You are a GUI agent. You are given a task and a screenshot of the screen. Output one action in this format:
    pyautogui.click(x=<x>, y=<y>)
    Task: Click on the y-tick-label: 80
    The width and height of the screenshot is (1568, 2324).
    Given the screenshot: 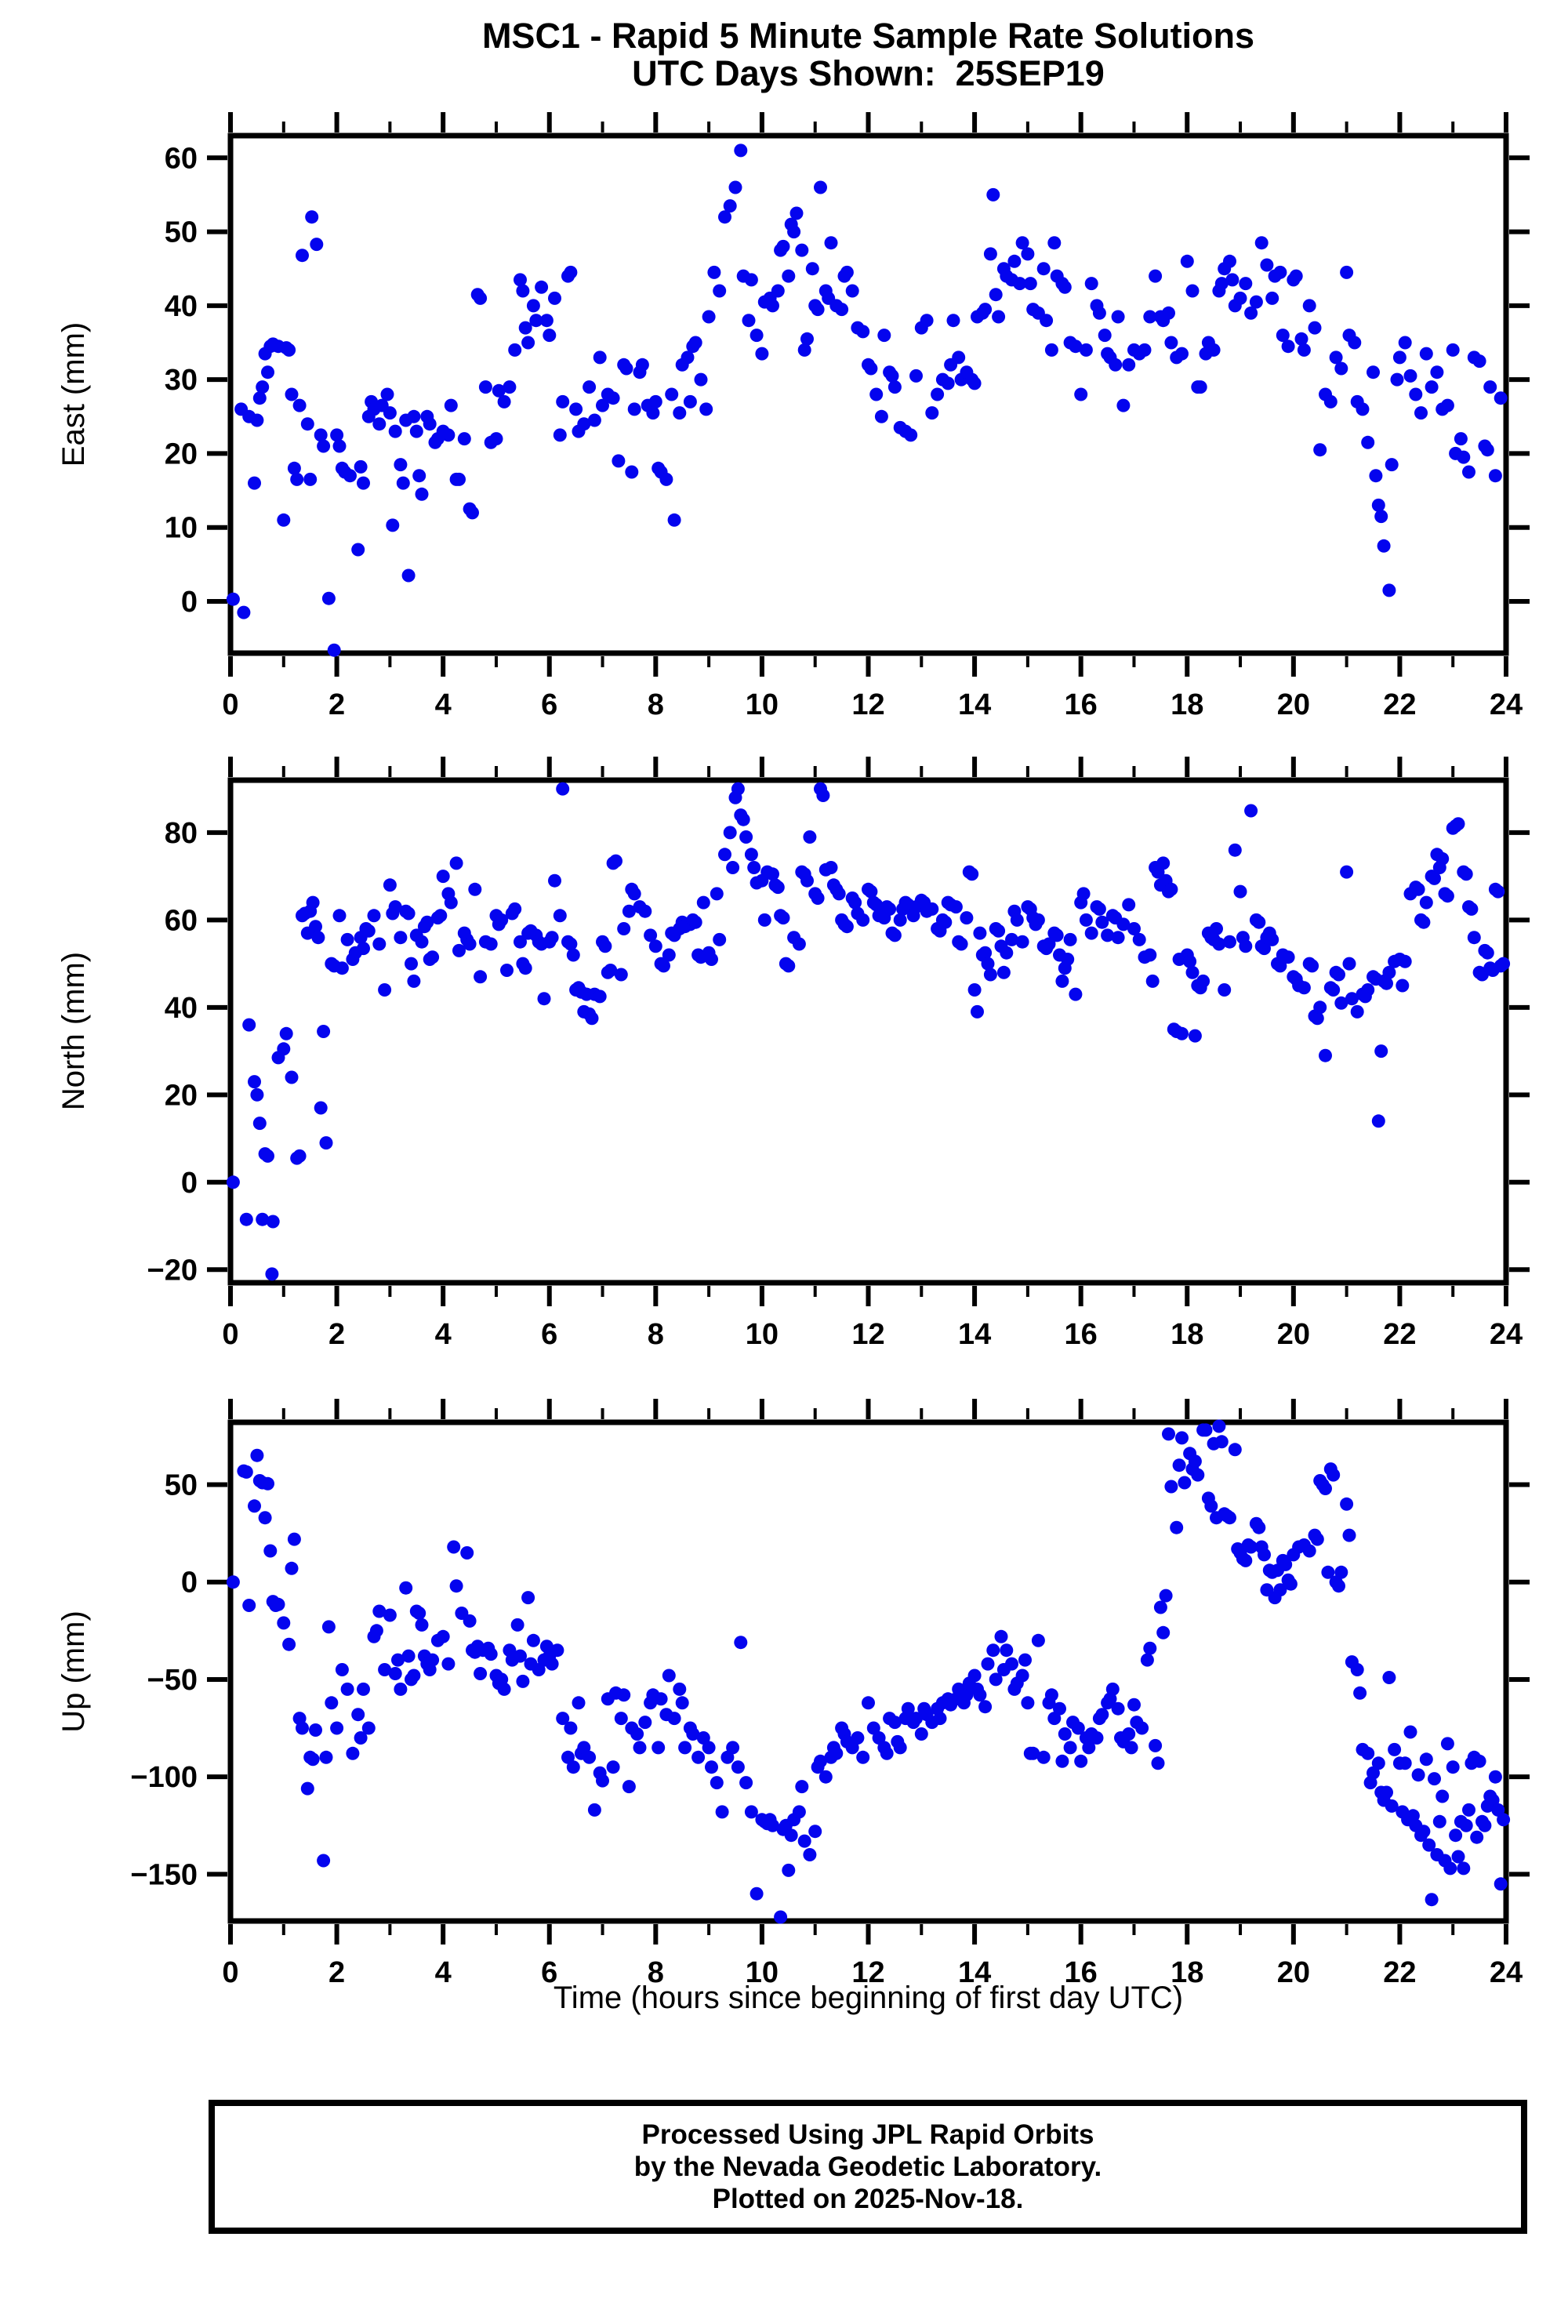 What is the action you would take?
    pyautogui.click(x=181, y=833)
    